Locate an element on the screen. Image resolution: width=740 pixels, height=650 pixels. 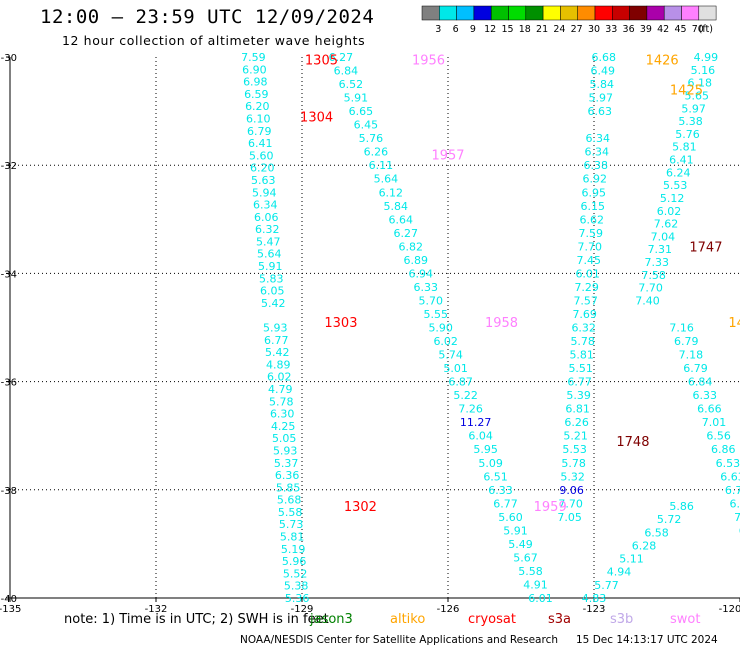
wave-height-value: 5.96 is located at coordinates (294, 561).